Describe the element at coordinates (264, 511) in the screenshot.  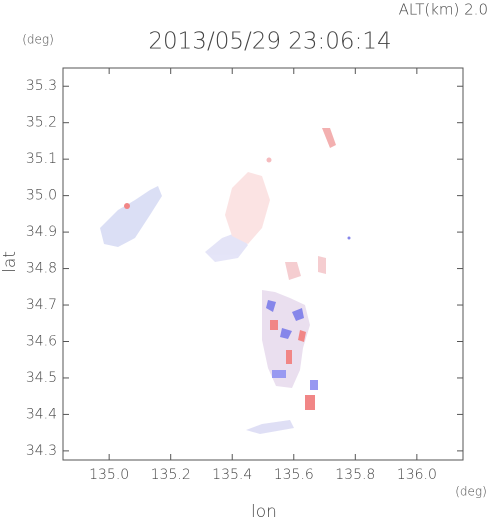
I see `x-axis-label: lon` at that location.